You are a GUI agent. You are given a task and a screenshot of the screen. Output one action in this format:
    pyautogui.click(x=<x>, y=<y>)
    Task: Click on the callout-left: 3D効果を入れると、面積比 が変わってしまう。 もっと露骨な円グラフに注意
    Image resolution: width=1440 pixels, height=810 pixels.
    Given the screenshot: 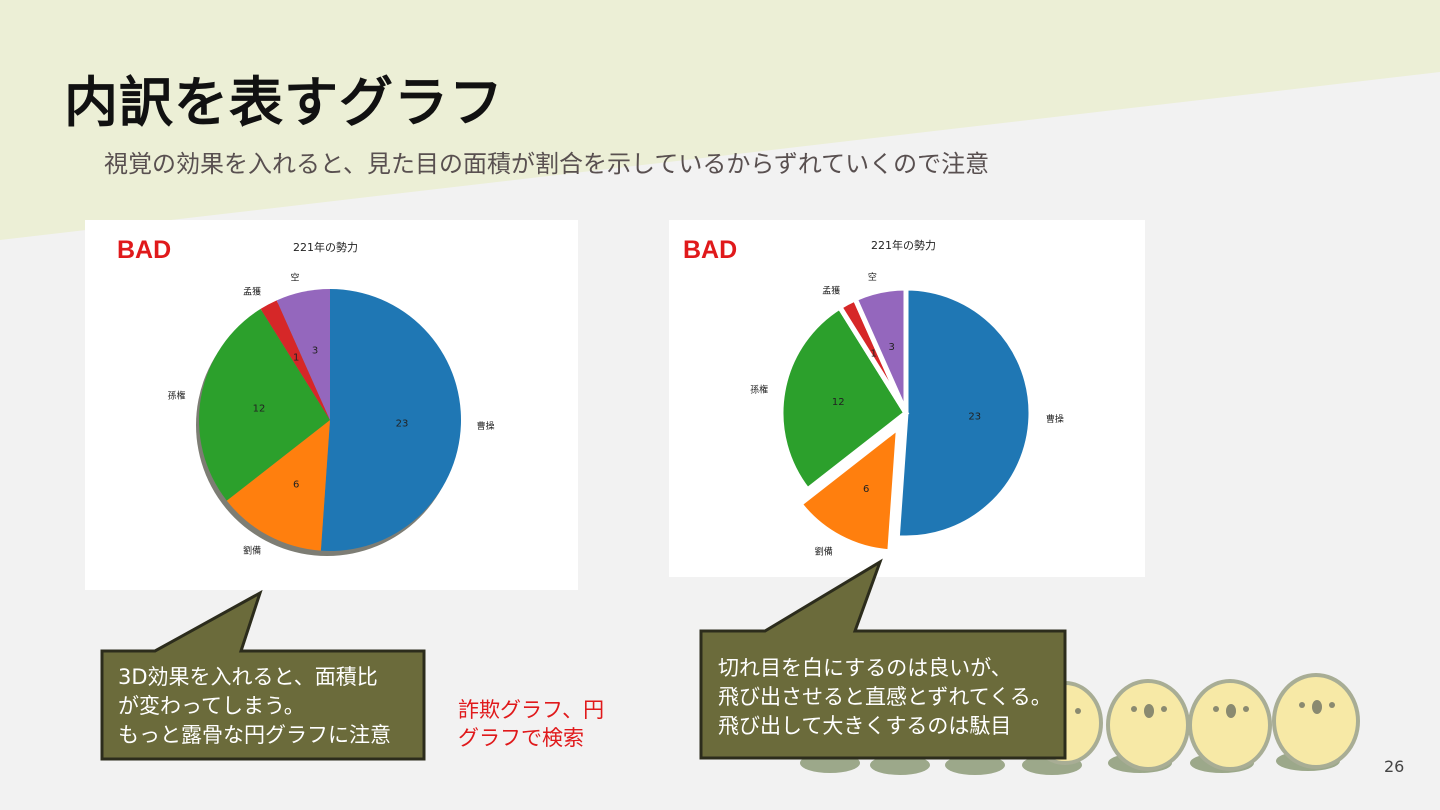 What is the action you would take?
    pyautogui.click(x=254, y=706)
    